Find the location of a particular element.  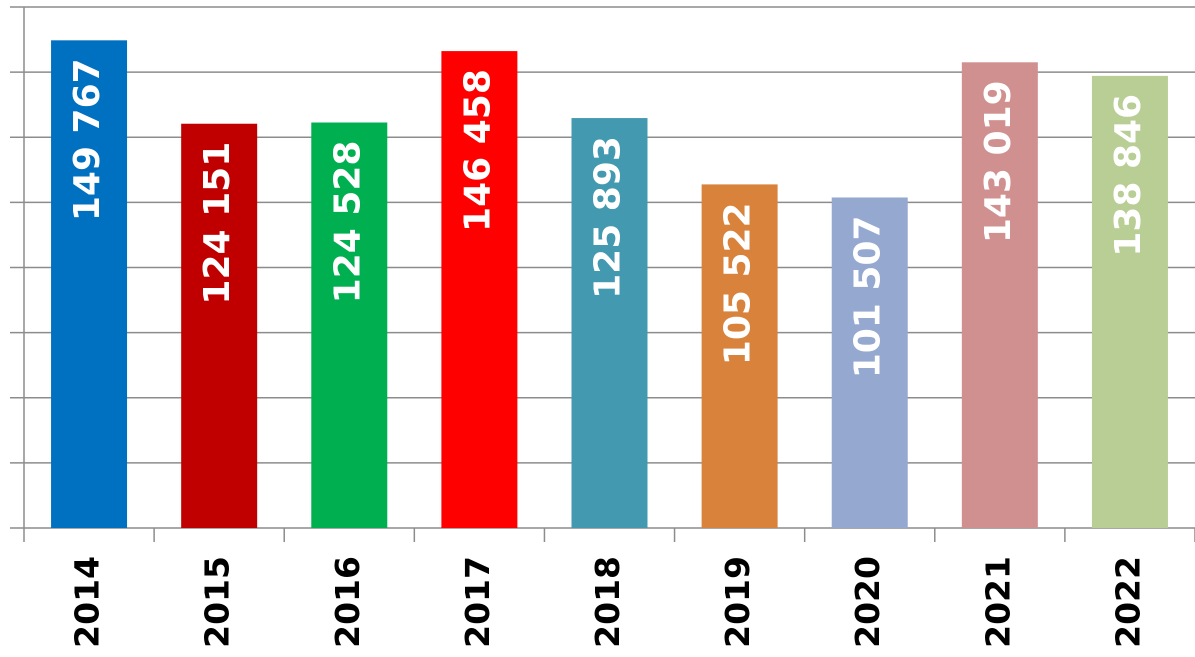

value-label: 138 846 is located at coordinates (1128, 175).